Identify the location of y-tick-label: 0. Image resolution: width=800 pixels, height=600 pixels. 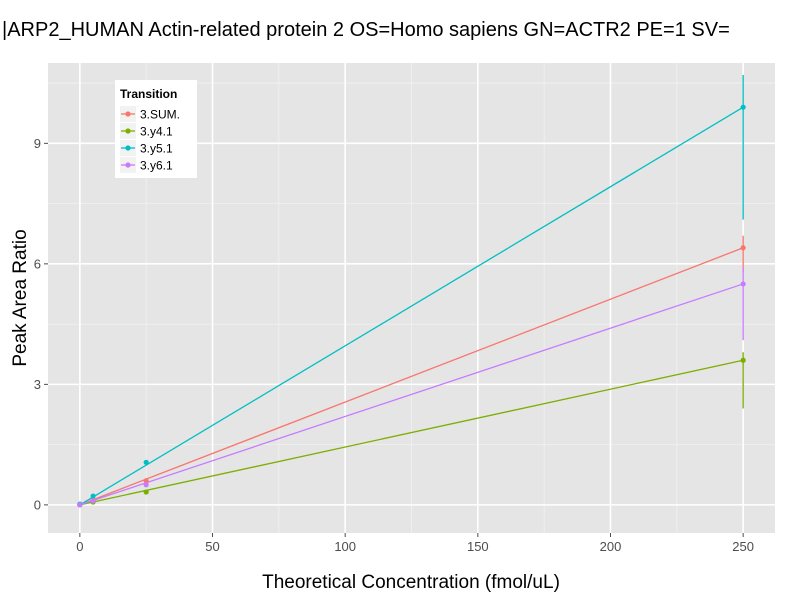
(37, 504).